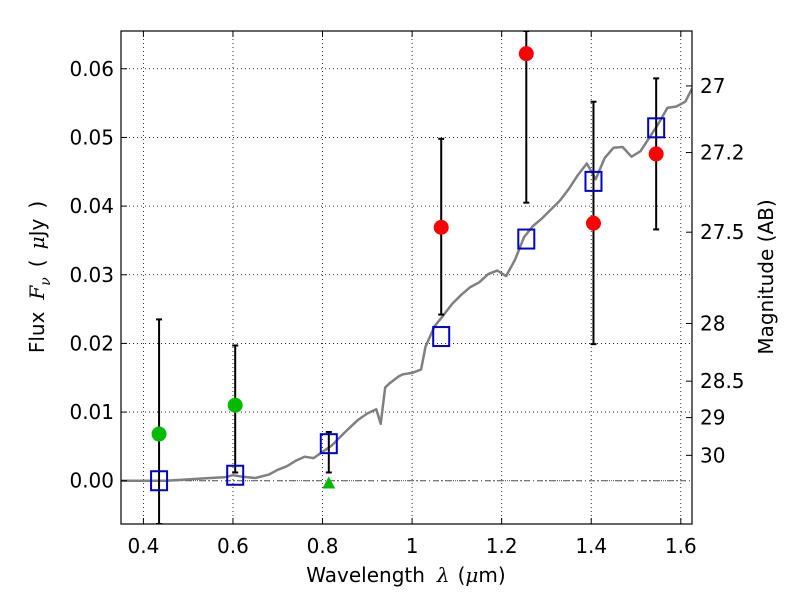 This screenshot has width=800, height=600. Describe the element at coordinates (39, 277) in the screenshot. I see `y-axis-title: FluxFν(μJy)` at that location.